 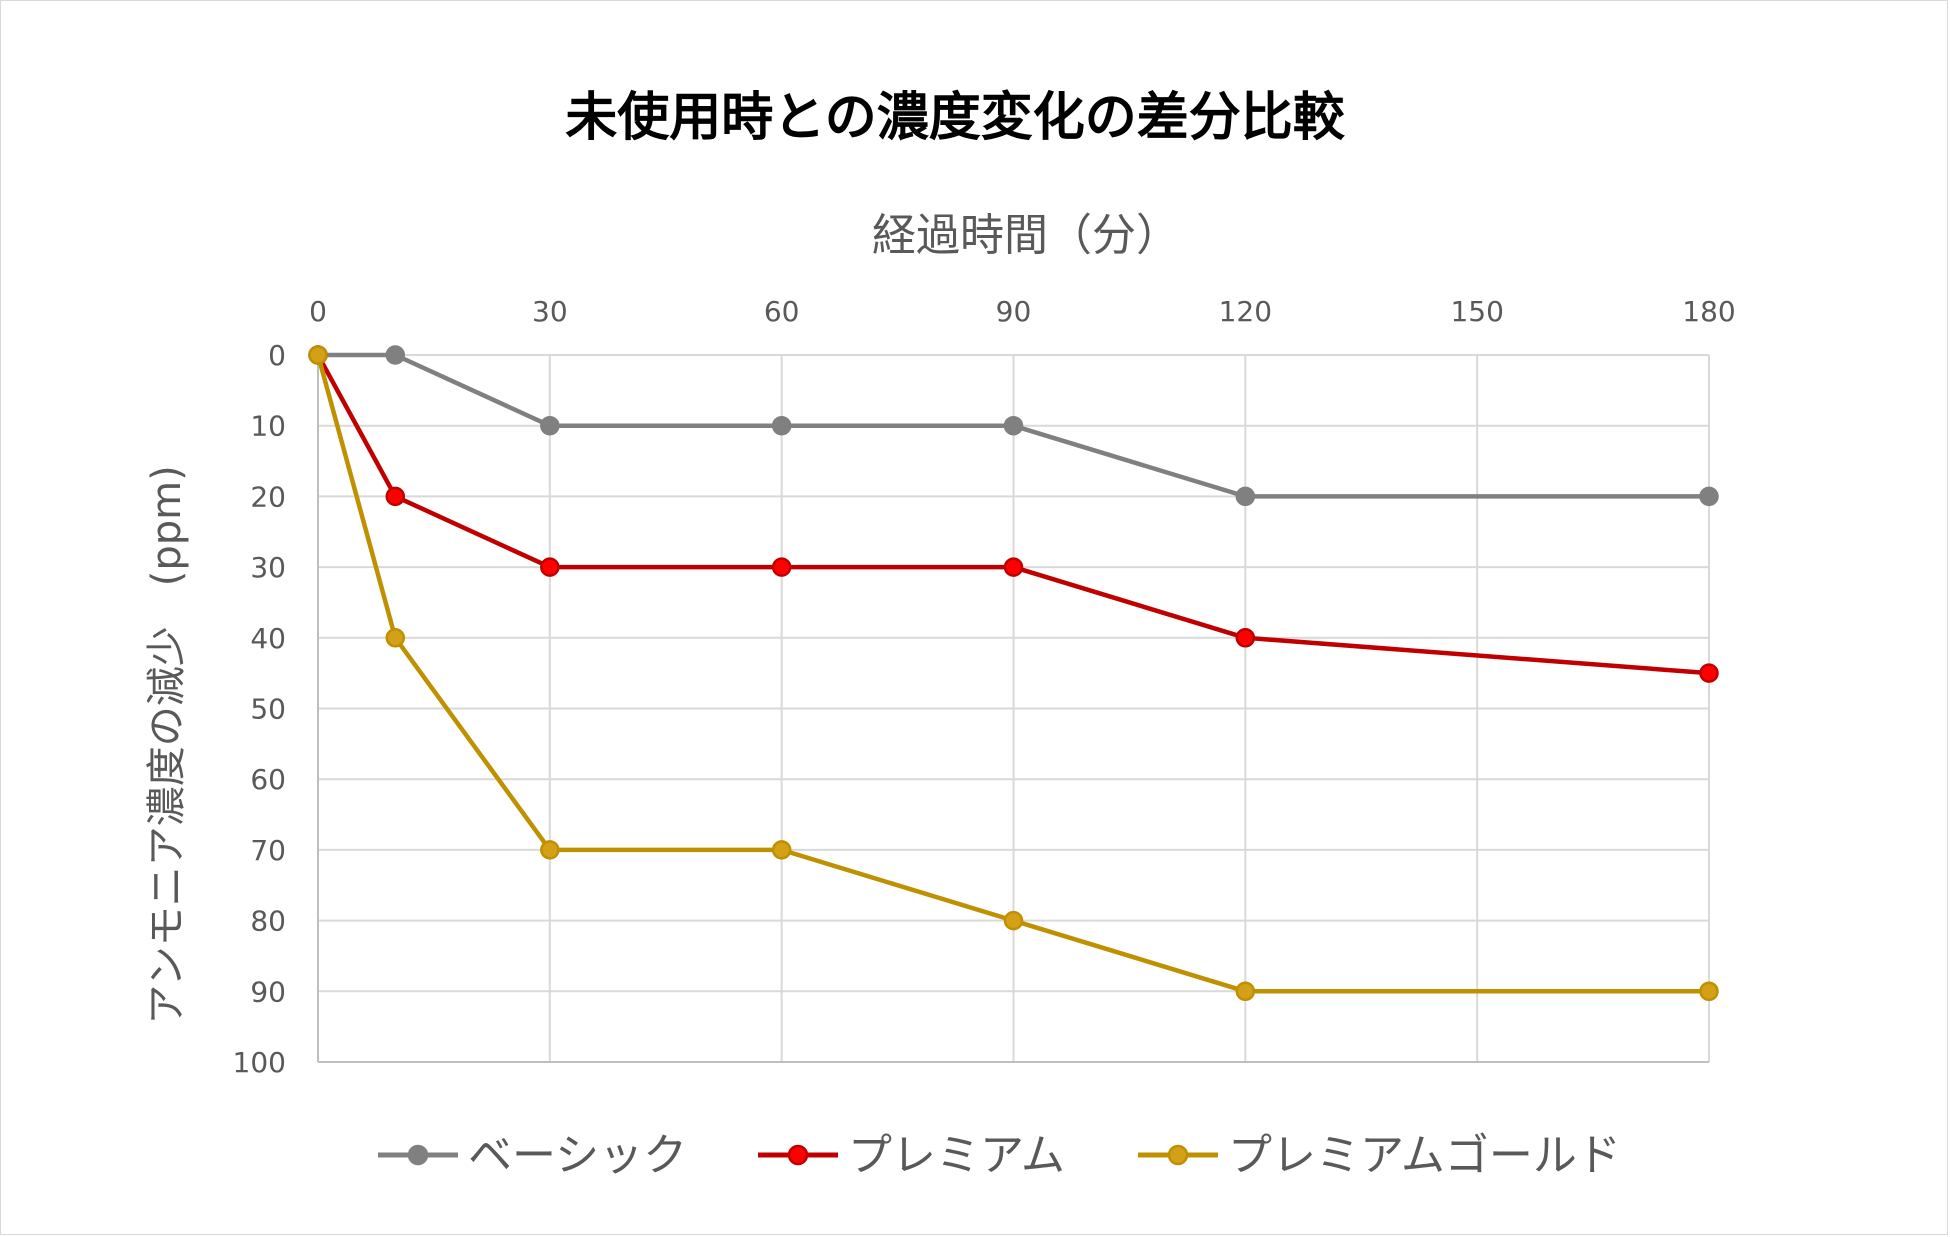 I want to click on y-axis-title: アンモニア濃度の減少 (ppm), so click(x=167, y=744).